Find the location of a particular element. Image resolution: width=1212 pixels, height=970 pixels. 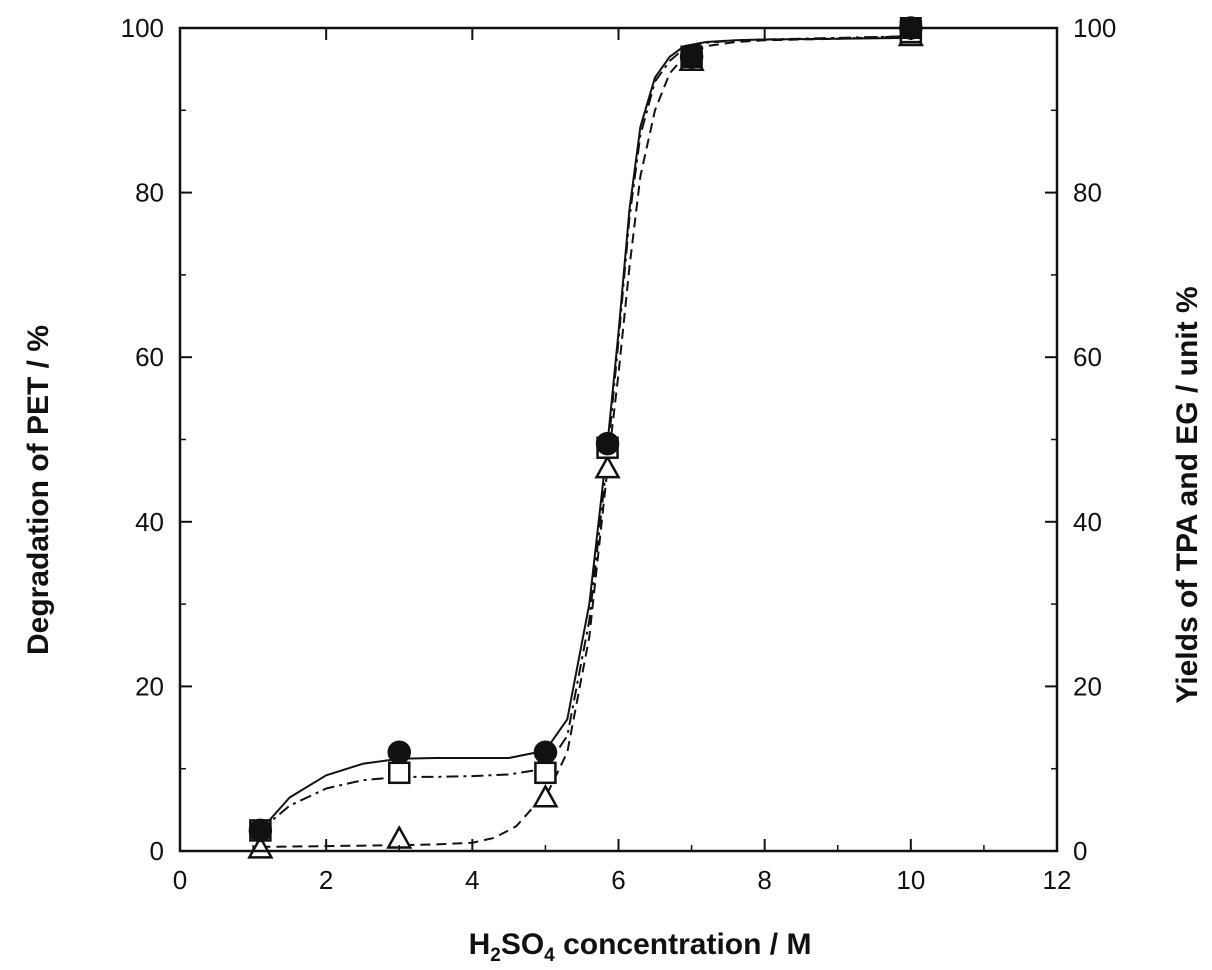

y-tick-label-right: 0 is located at coordinates (1080, 851).